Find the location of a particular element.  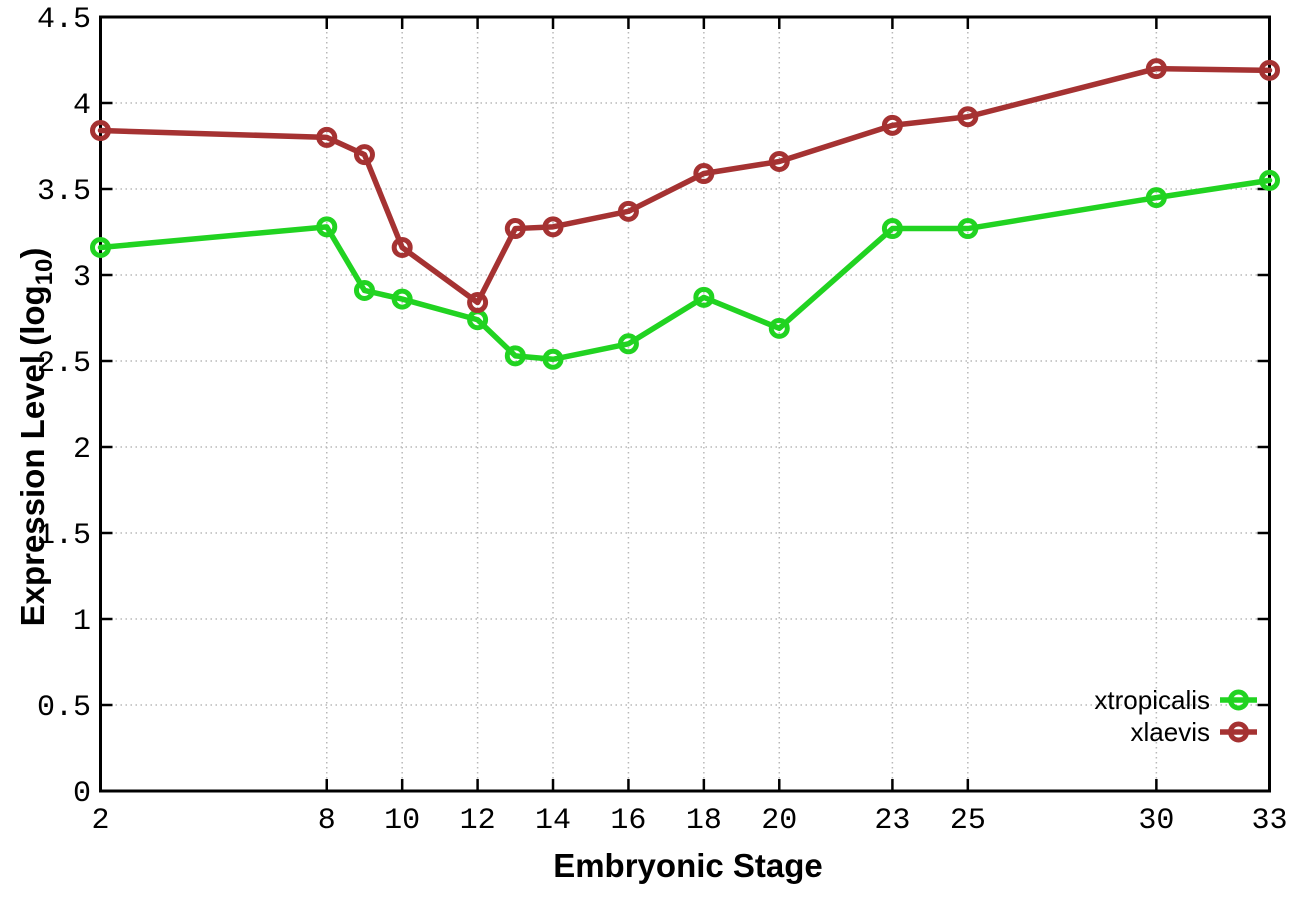

y-axis-title: Expression Level (log10) is located at coordinates (36, 437).